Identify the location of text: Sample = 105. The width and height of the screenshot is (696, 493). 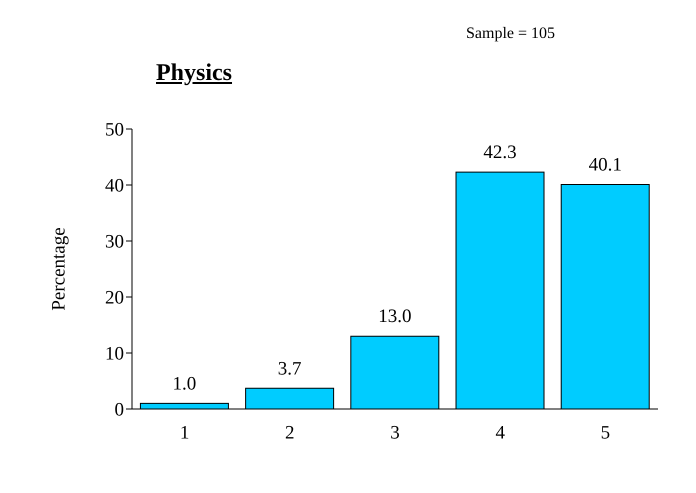
(511, 34).